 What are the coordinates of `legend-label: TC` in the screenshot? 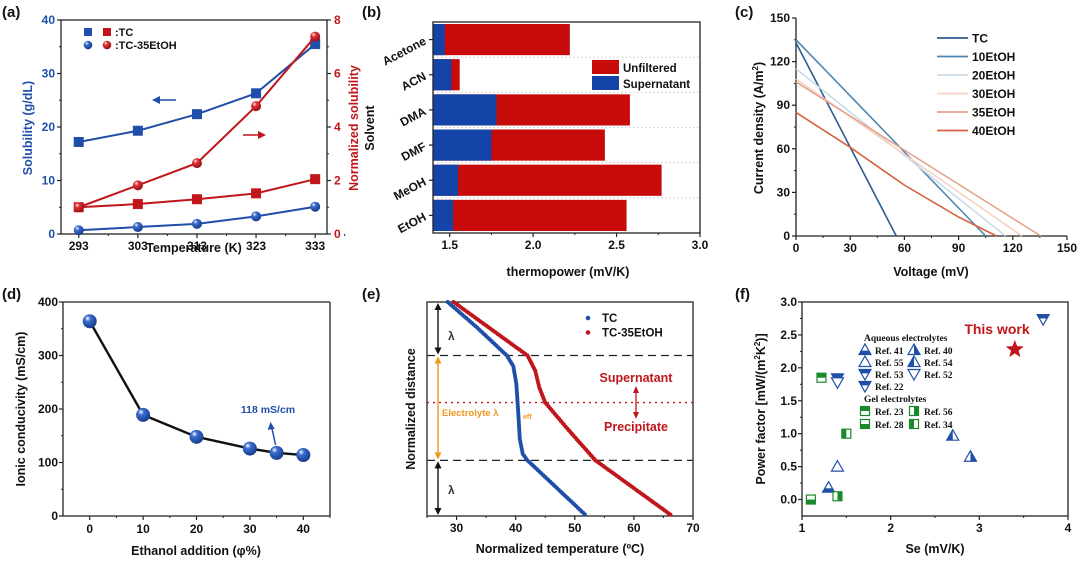 It's located at (609, 319).